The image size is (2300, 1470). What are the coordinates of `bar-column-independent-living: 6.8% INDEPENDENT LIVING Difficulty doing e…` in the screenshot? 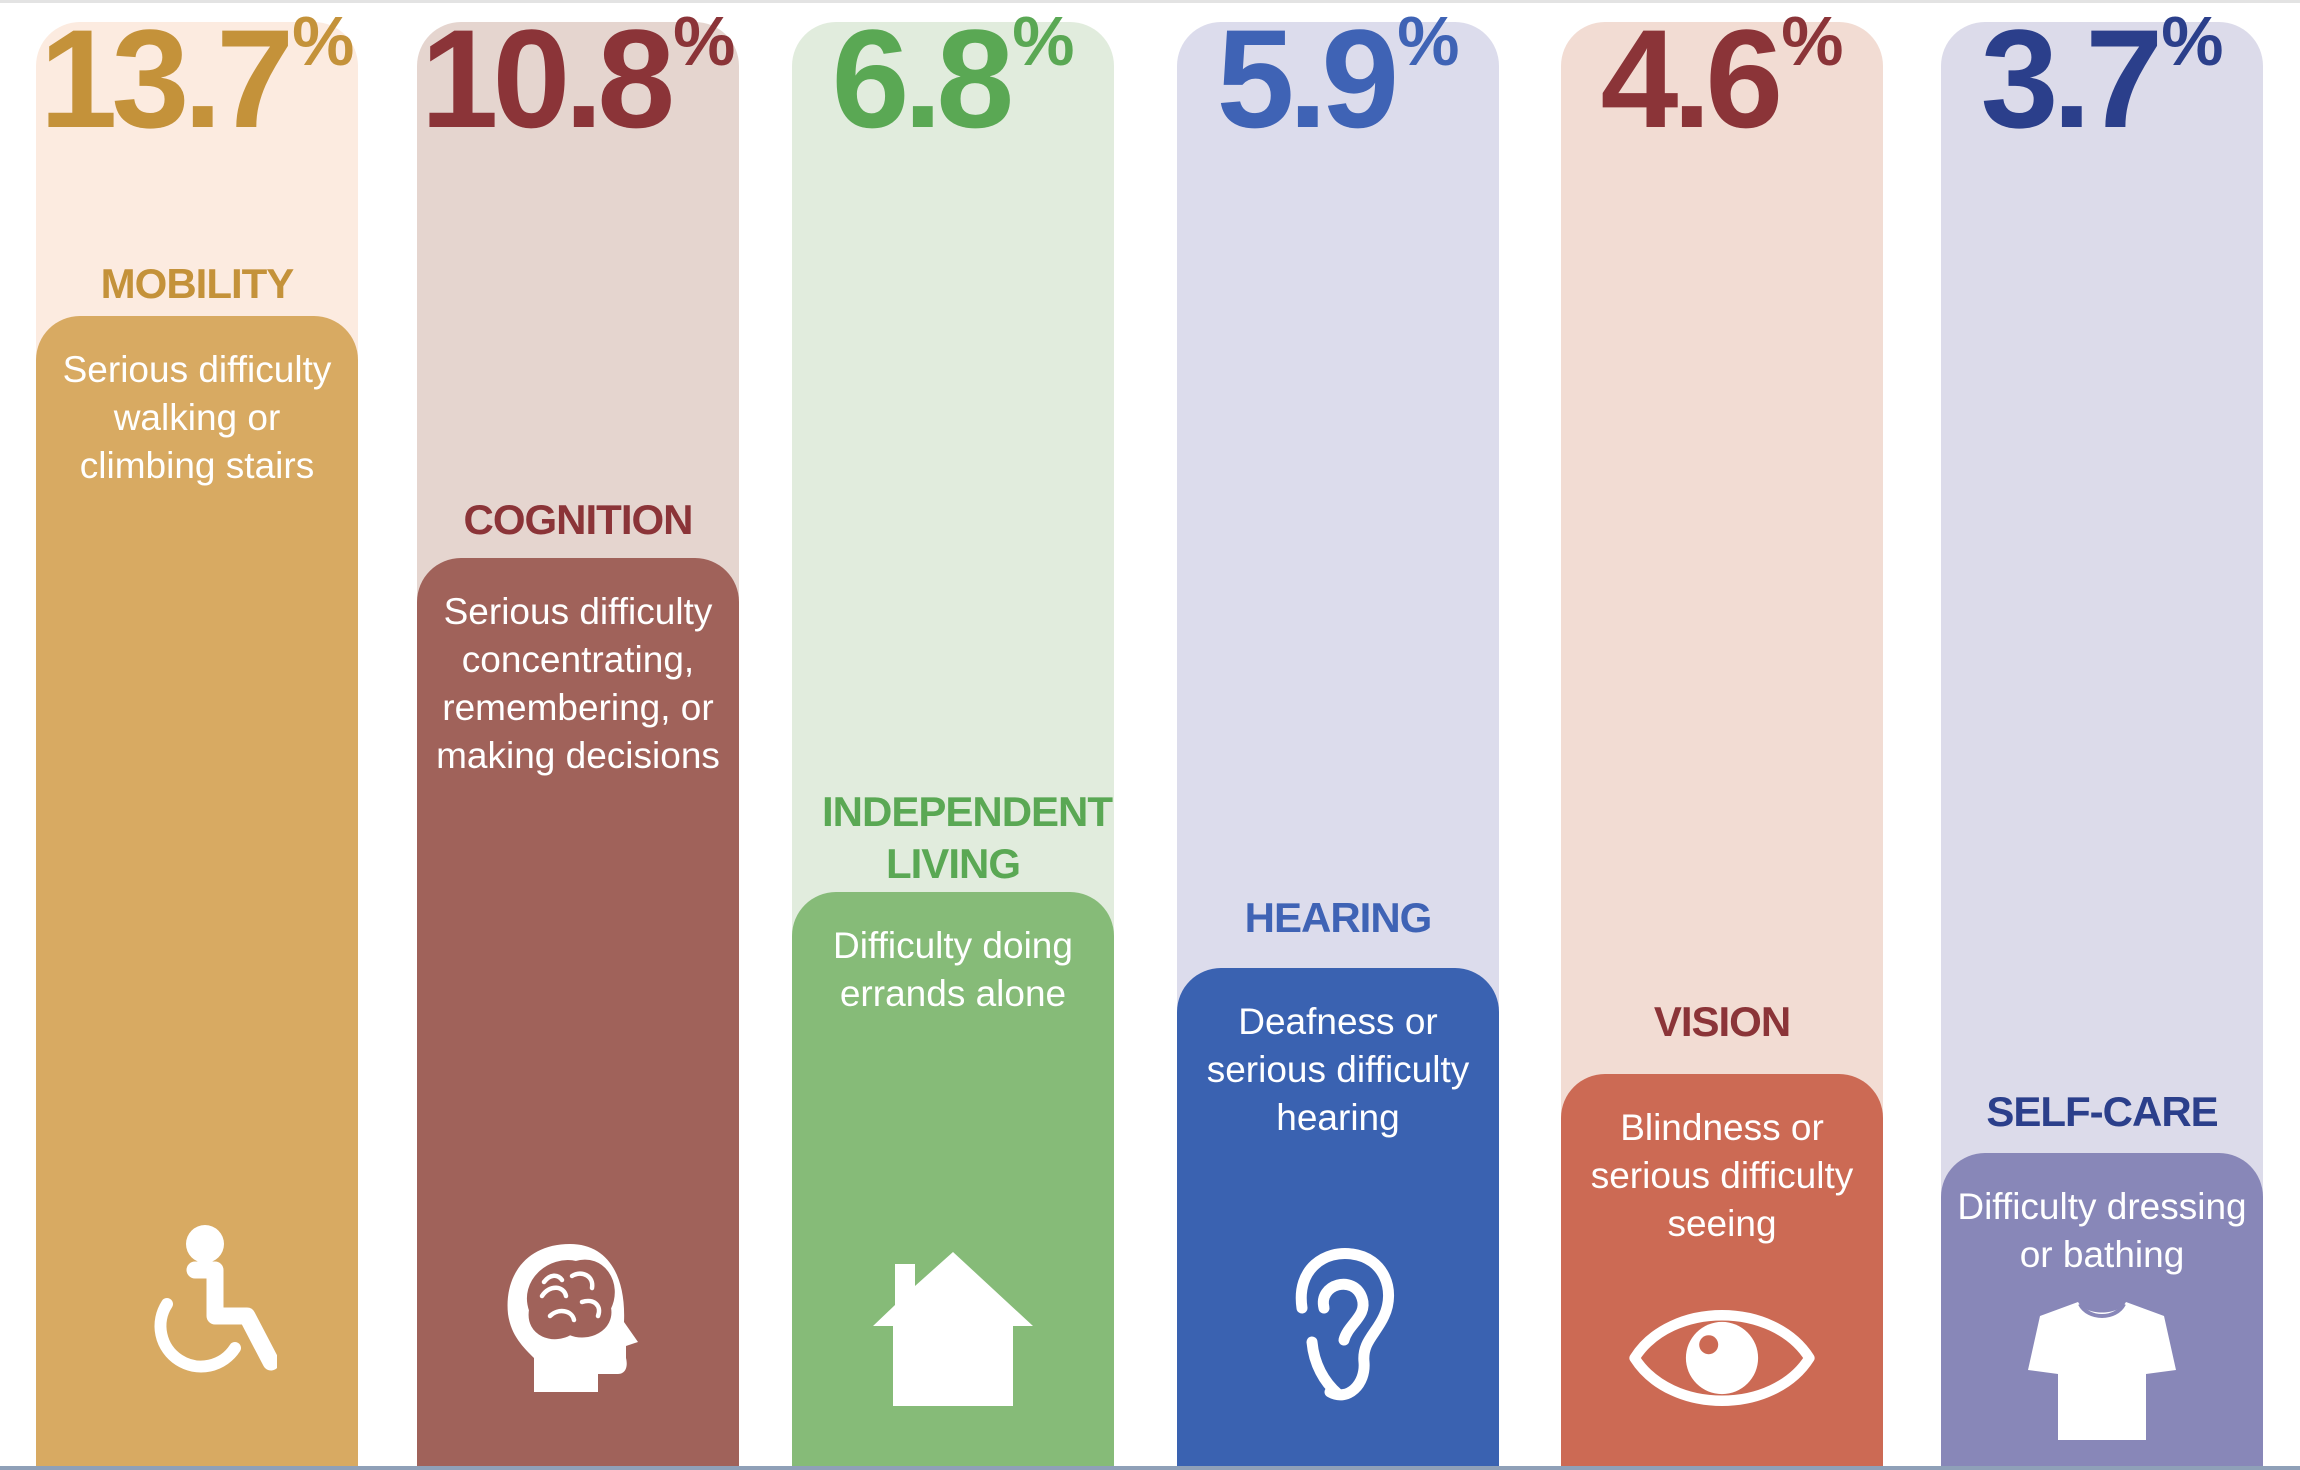 It's located at (953, 733).